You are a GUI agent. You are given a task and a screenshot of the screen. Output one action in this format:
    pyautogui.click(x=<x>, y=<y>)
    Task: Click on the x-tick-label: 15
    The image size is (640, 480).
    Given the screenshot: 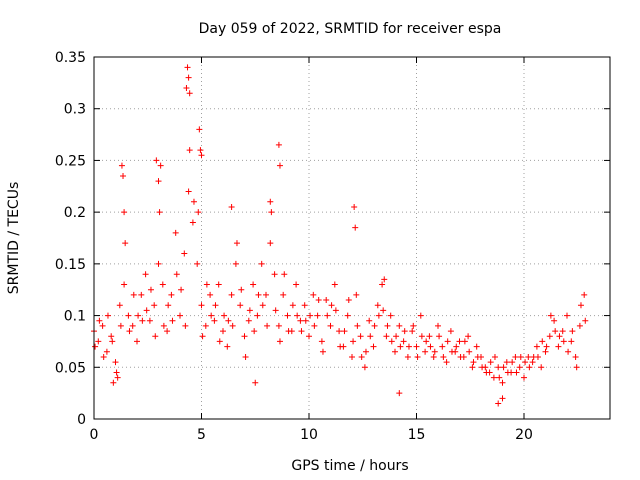 What is the action you would take?
    pyautogui.click(x=417, y=435)
    